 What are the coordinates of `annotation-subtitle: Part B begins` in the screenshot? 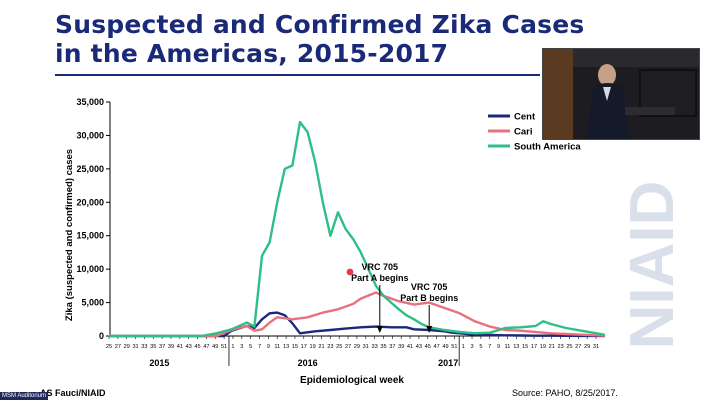 It's located at (429, 298).